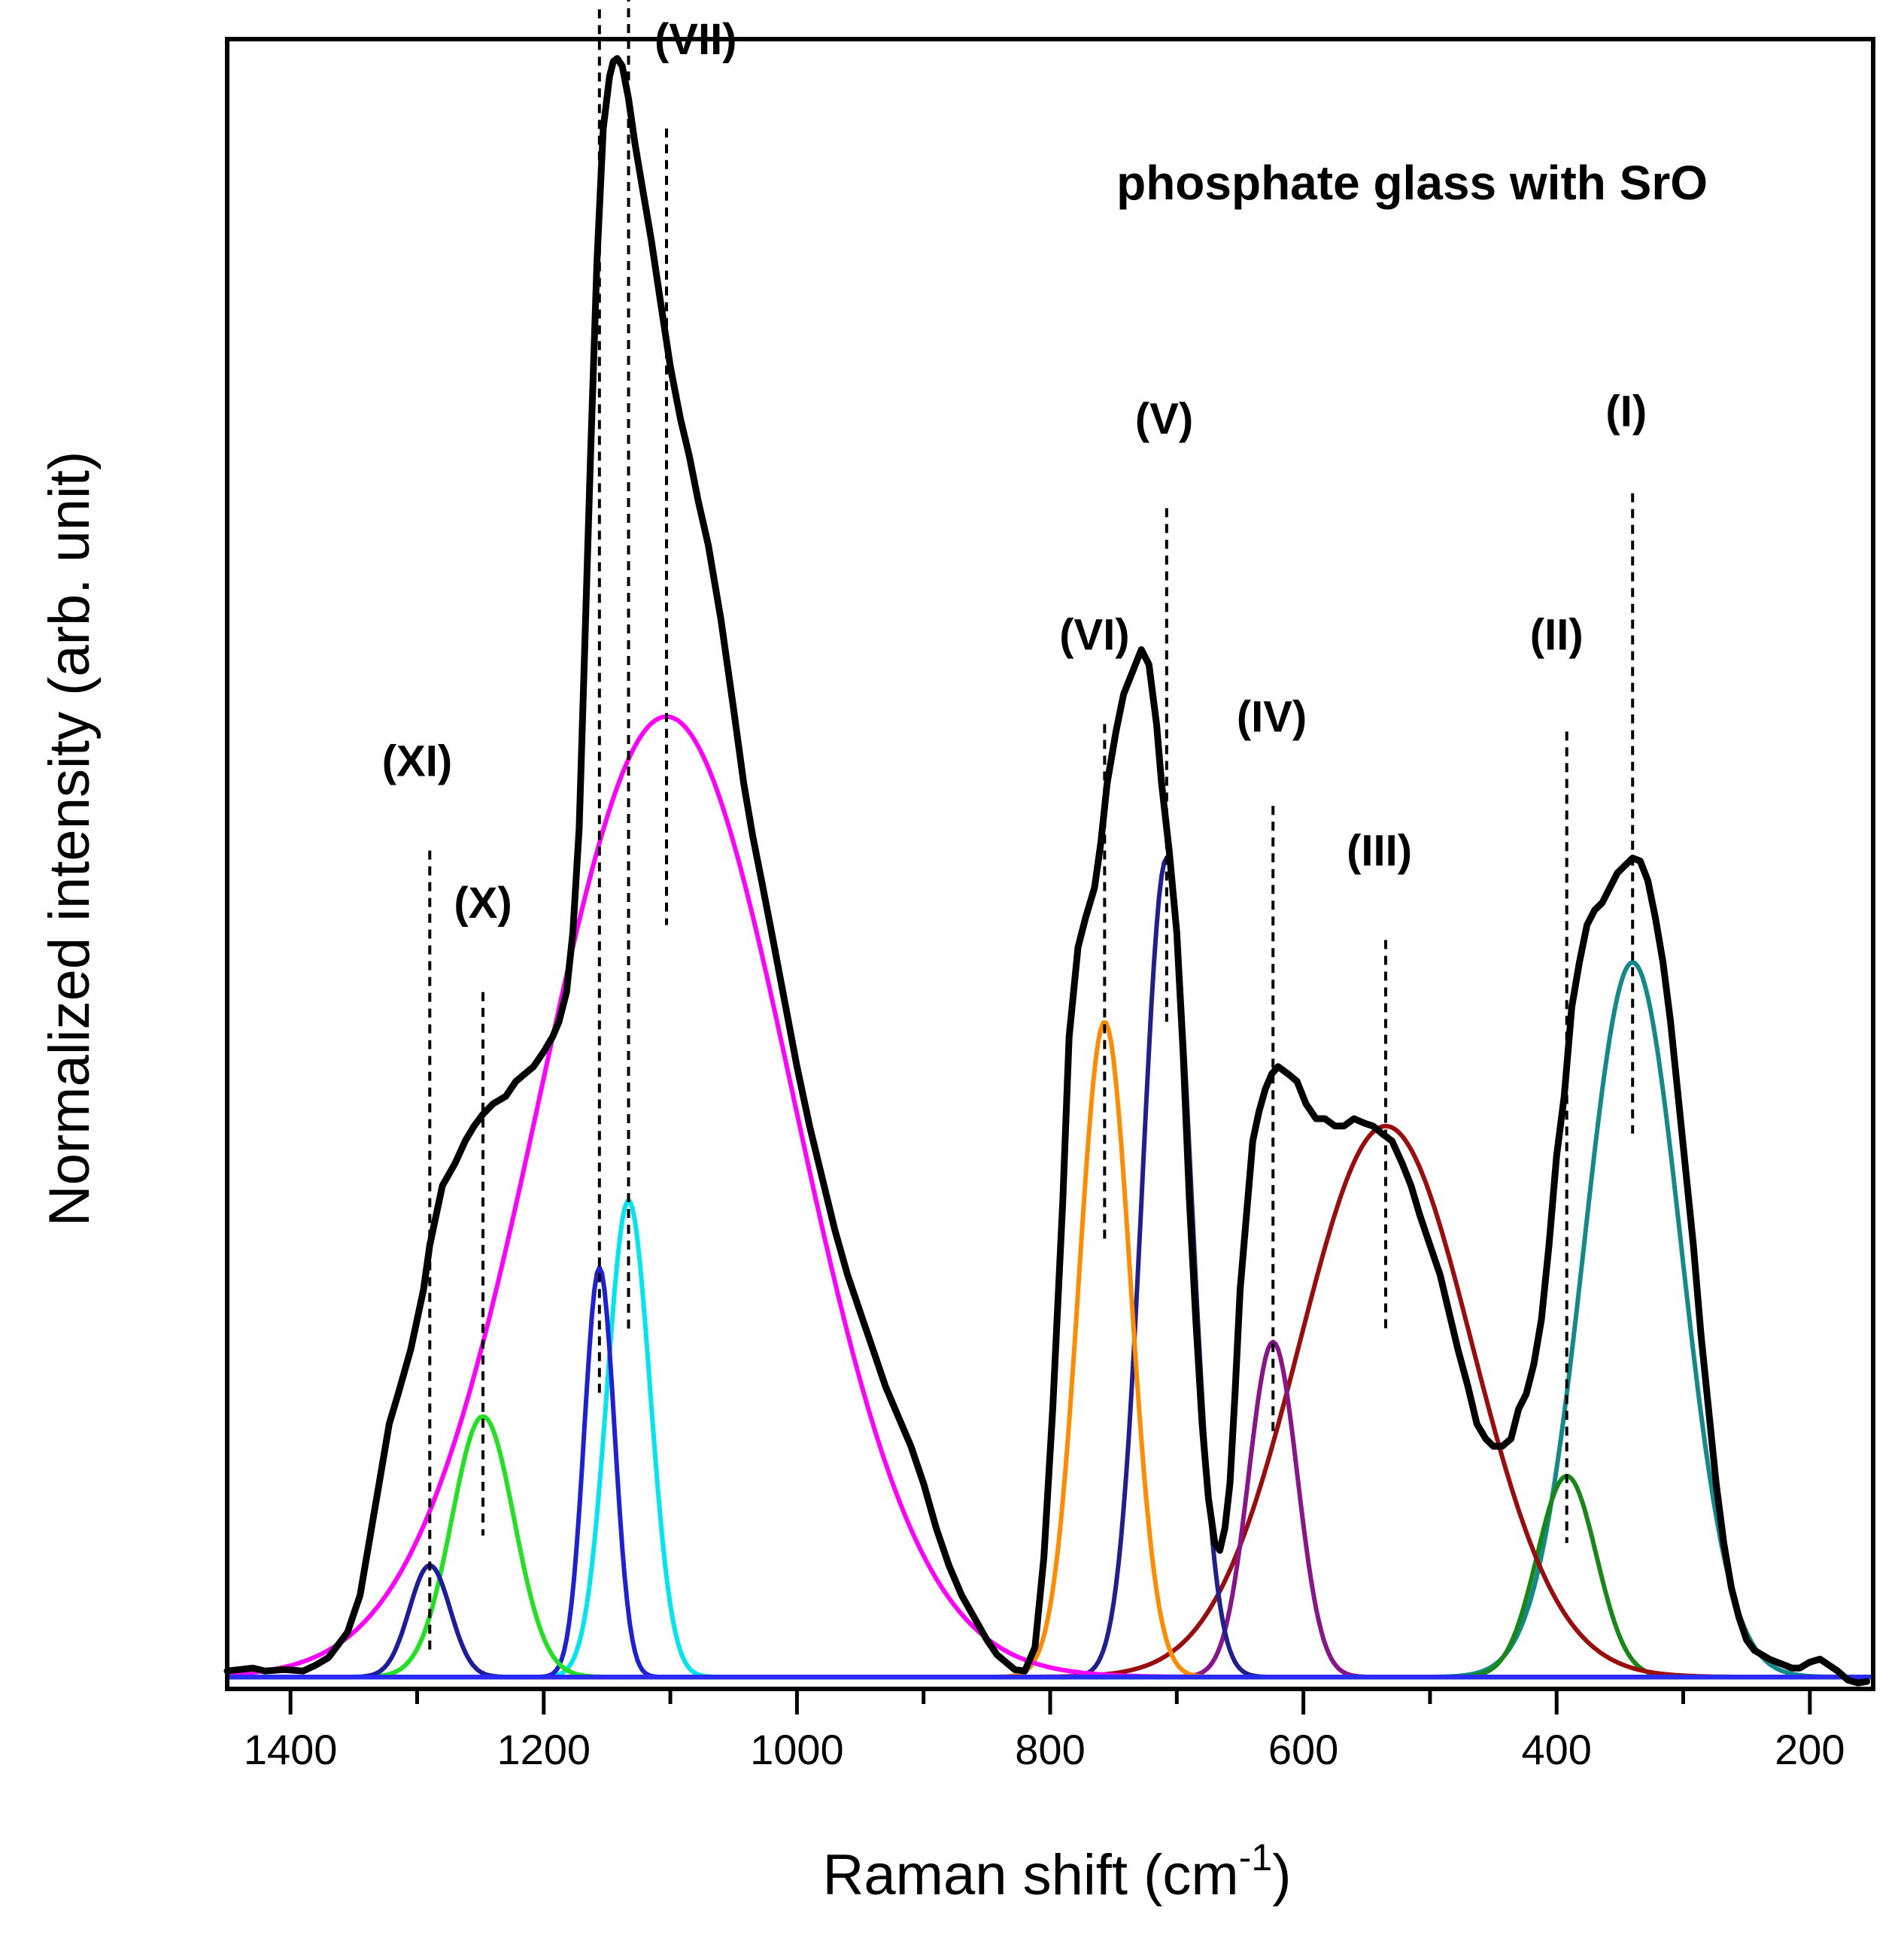 This screenshot has height=1956, width=1904. What do you see at coordinates (1412, 183) in the screenshot?
I see `chart-title: phosphate glass with SrO` at bounding box center [1412, 183].